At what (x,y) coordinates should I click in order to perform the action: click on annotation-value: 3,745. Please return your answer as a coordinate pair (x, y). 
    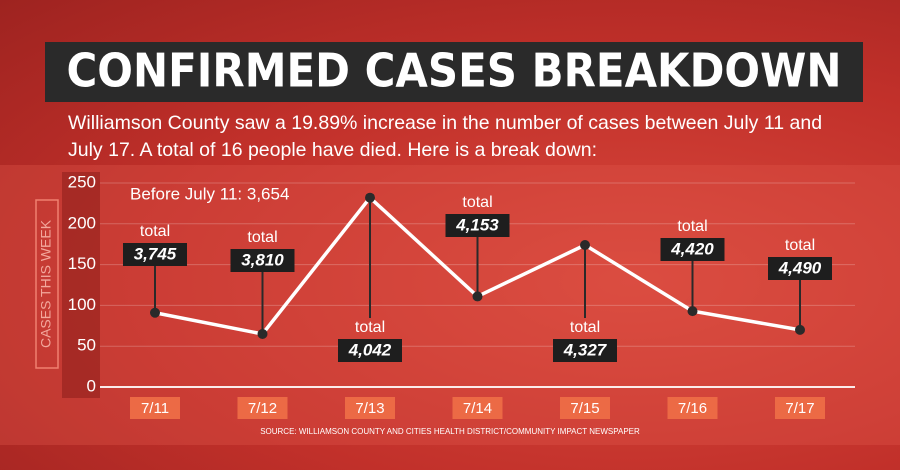
    Looking at the image, I should click on (155, 253).